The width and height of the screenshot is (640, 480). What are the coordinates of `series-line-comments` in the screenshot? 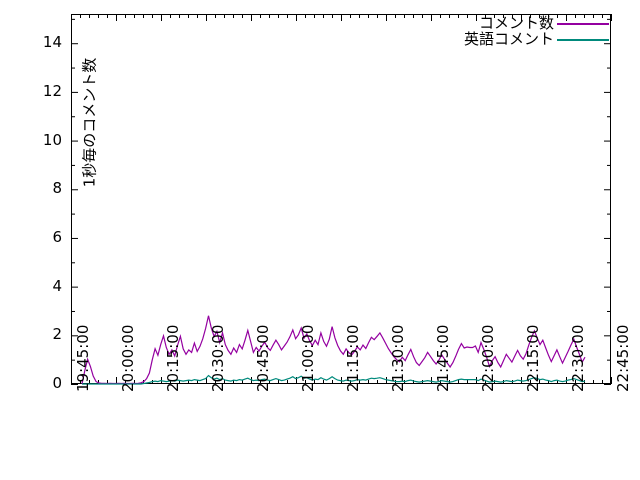 It's located at (333, 350).